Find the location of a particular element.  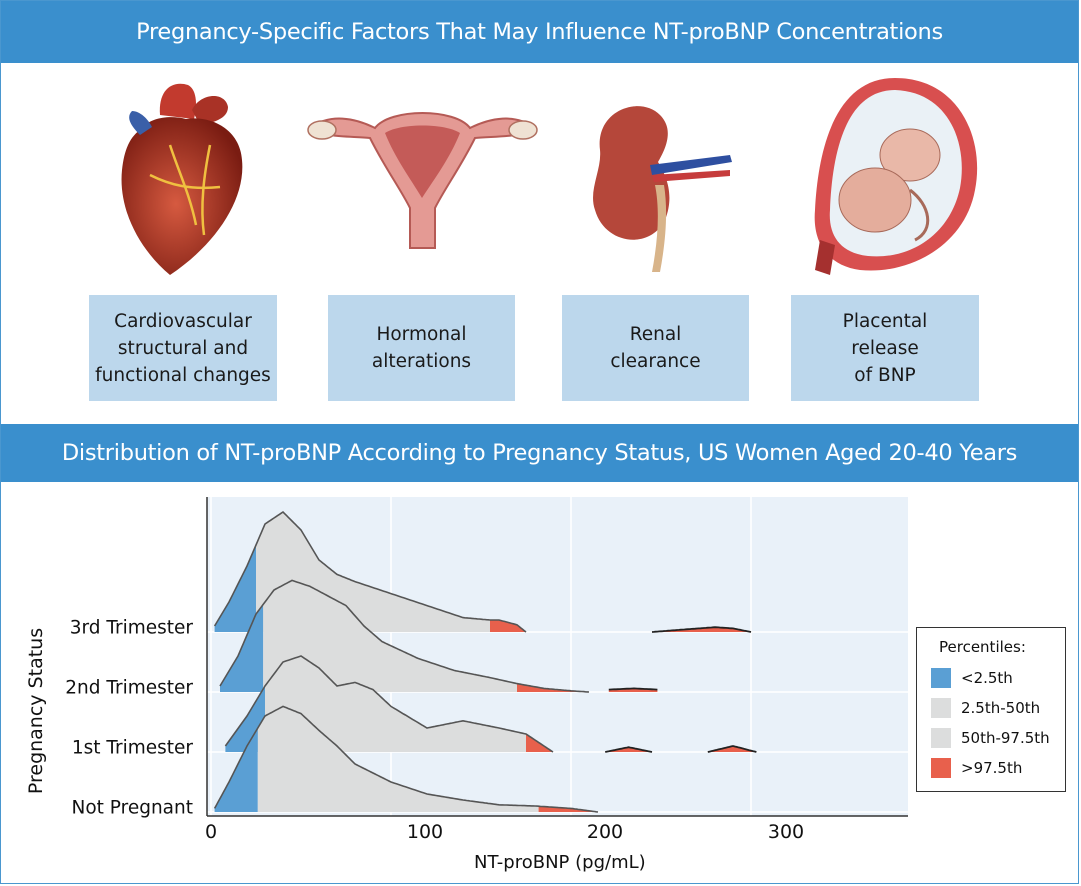

x-tick-200: 200 is located at coordinates (605, 832).